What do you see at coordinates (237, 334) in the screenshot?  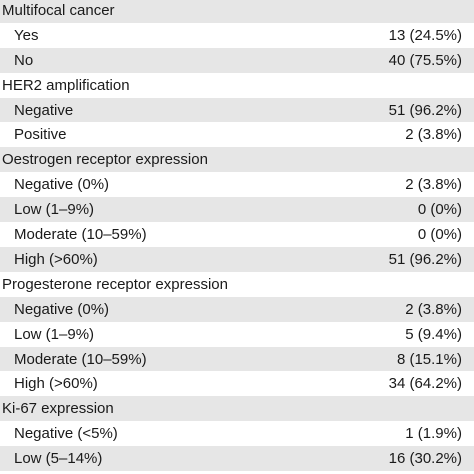 I see `table-row: Low (1–9%) 5 (9.4%)` at bounding box center [237, 334].